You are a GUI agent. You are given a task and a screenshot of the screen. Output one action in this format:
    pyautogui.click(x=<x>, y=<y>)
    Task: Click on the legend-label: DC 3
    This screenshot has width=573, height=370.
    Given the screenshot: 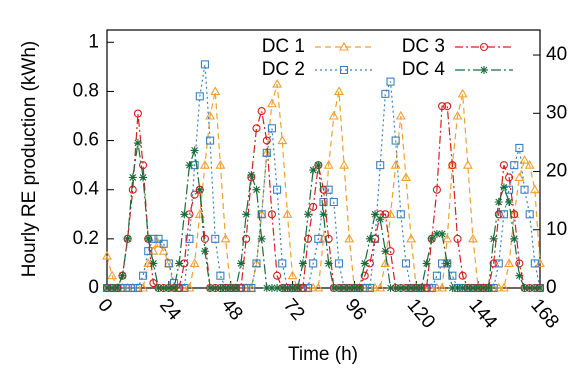 What is the action you would take?
    pyautogui.click(x=423, y=46)
    